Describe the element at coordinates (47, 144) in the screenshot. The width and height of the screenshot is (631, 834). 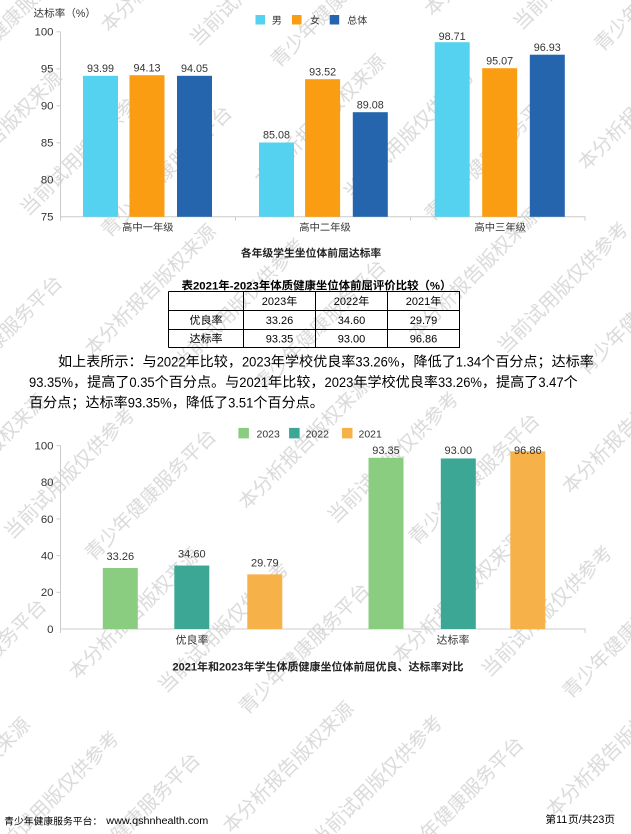
I see `svg-text: 85` at that location.